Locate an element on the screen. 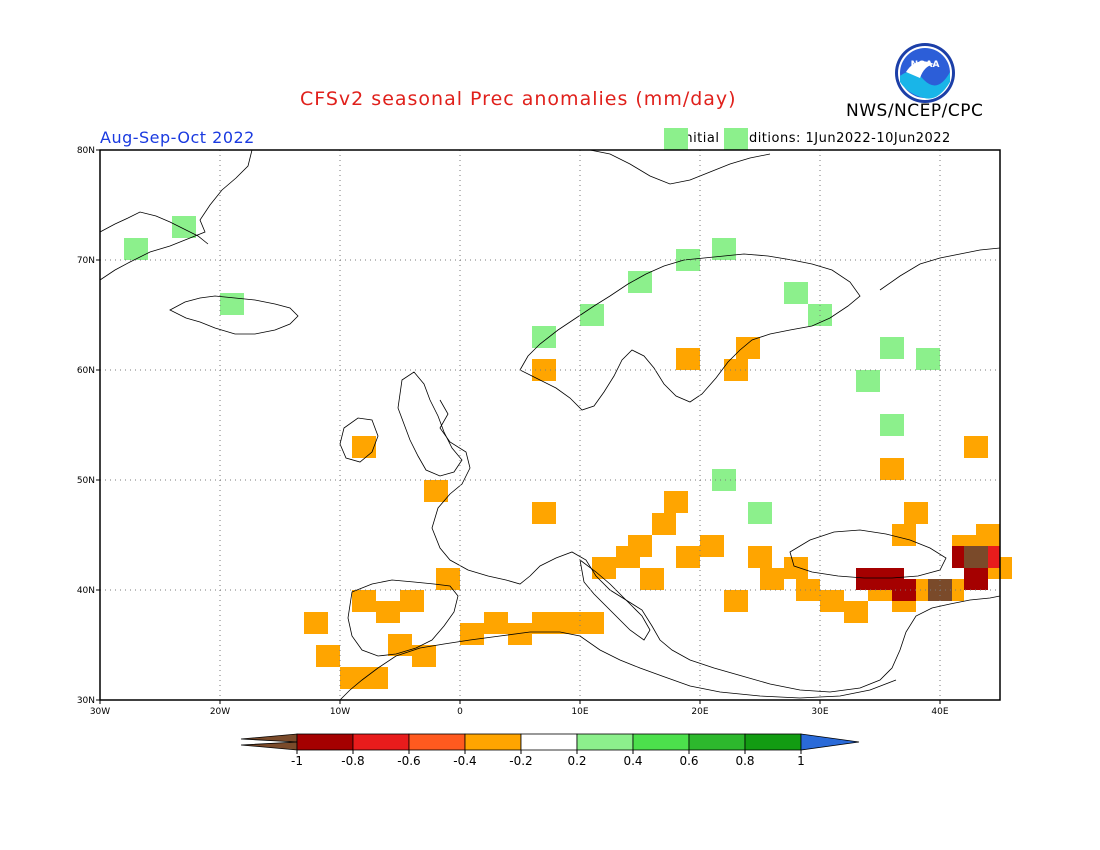  colorbar-label: -0.6 is located at coordinates (408, 761).